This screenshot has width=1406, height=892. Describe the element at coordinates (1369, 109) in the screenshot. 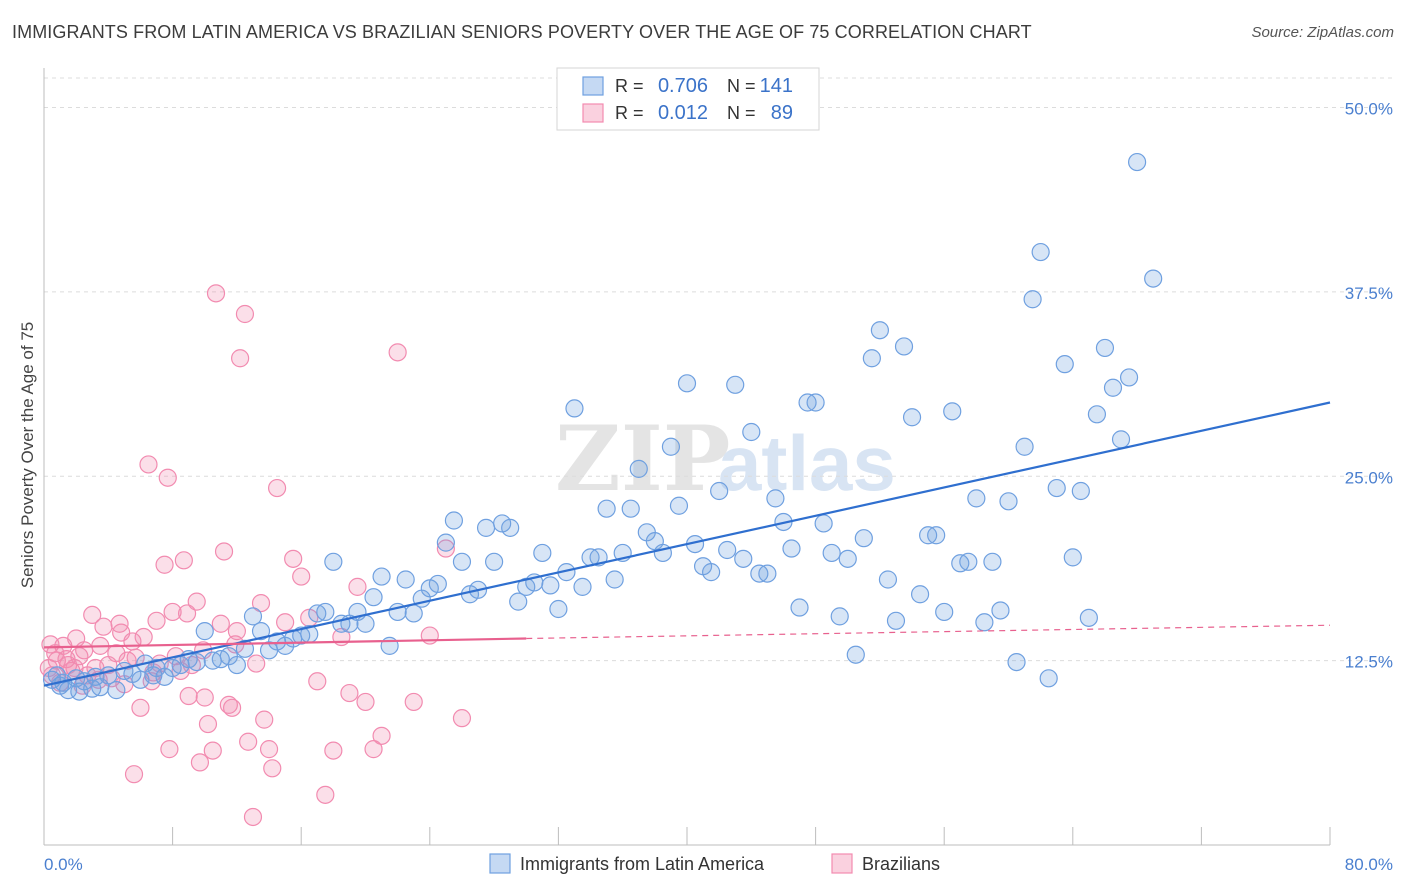

I see `y-tick-label: 50.0%` at that location.